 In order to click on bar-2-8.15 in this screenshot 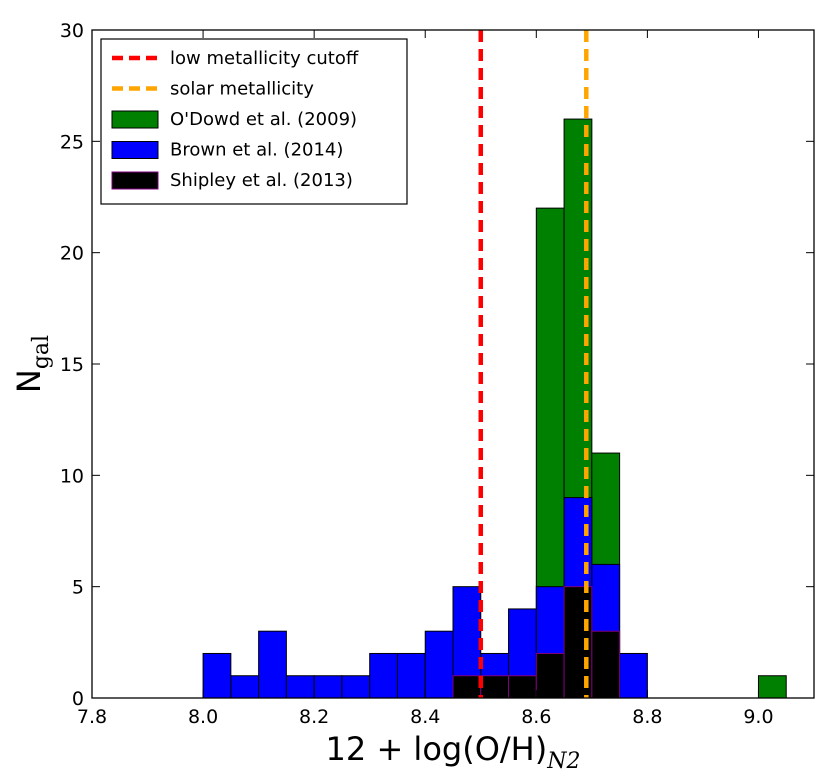, I will do `click(300, 687)`.